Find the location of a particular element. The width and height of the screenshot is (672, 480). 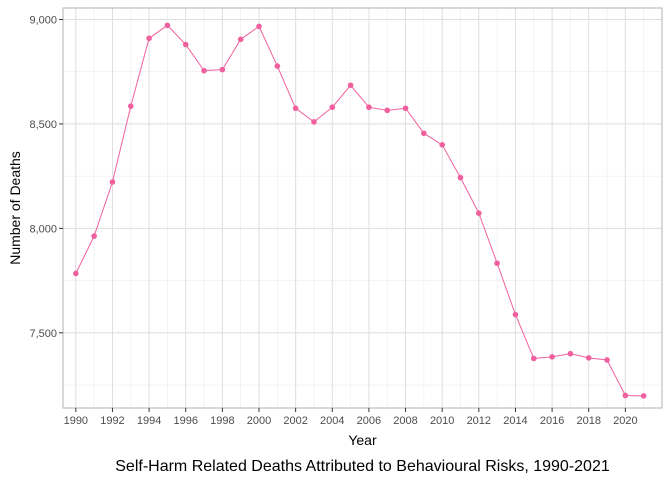

x-tick-label: 2004 is located at coordinates (332, 421).